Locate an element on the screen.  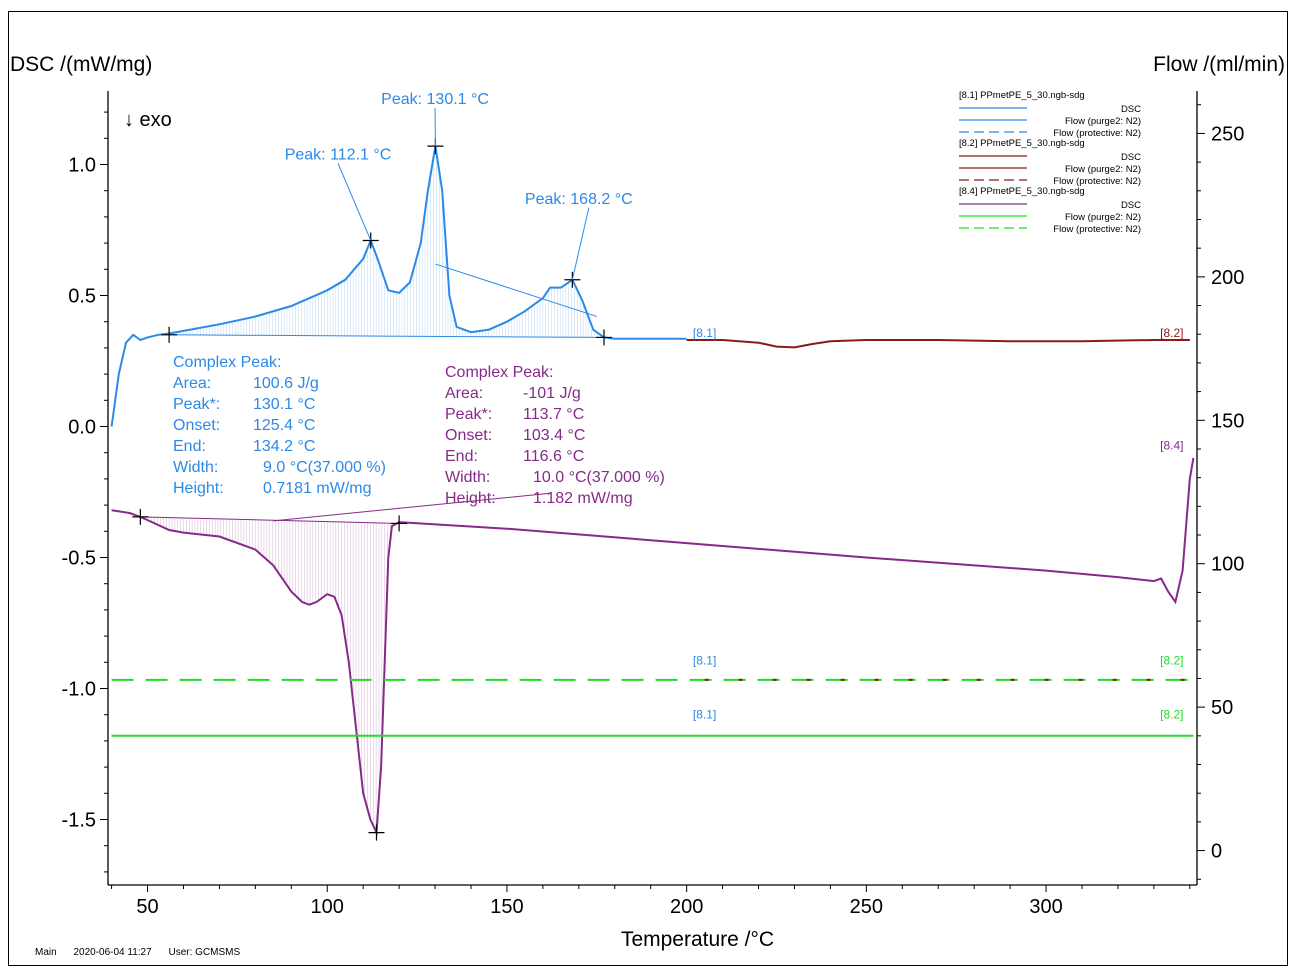
x-axis-title: Temperature /°C is located at coordinates (697, 939).